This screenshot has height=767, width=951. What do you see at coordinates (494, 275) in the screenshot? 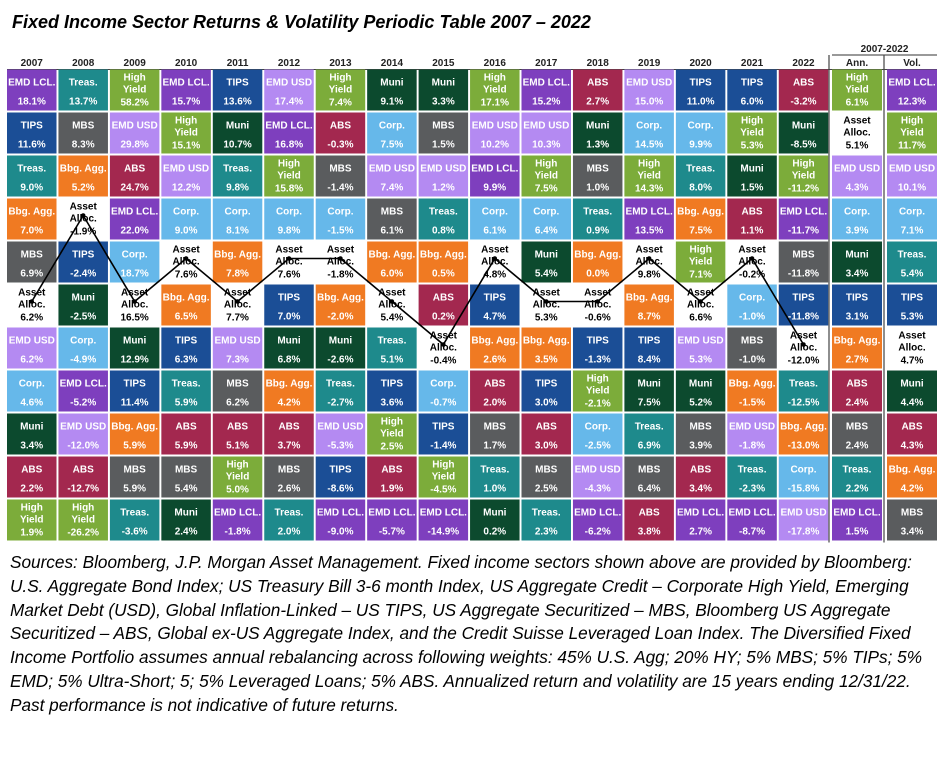
I see `return-value: 4.8%` at bounding box center [494, 275].